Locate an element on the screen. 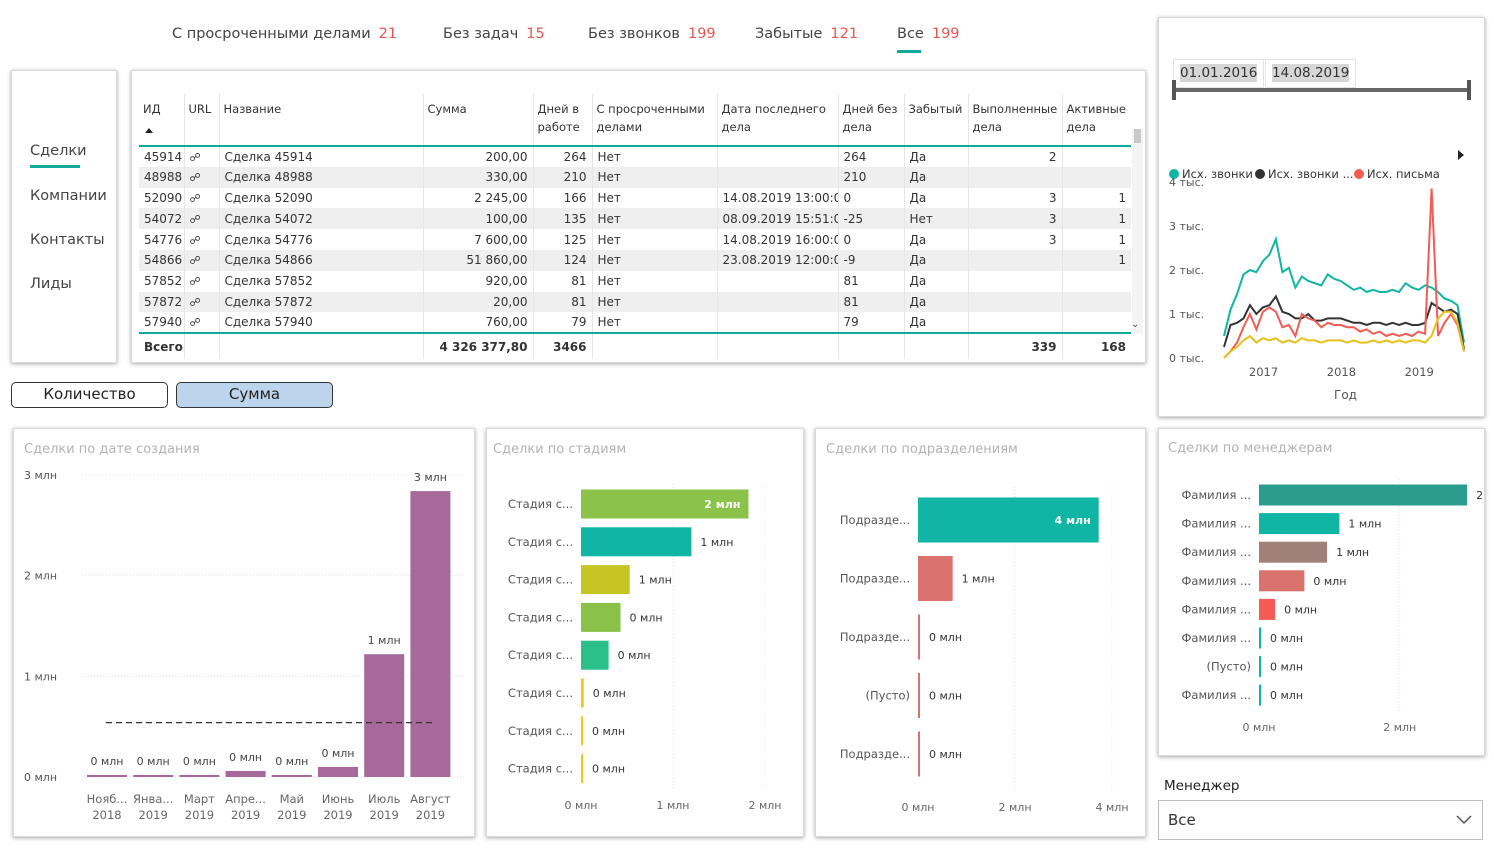 The width and height of the screenshot is (1494, 859). legend-next-icon is located at coordinates (1461, 155).